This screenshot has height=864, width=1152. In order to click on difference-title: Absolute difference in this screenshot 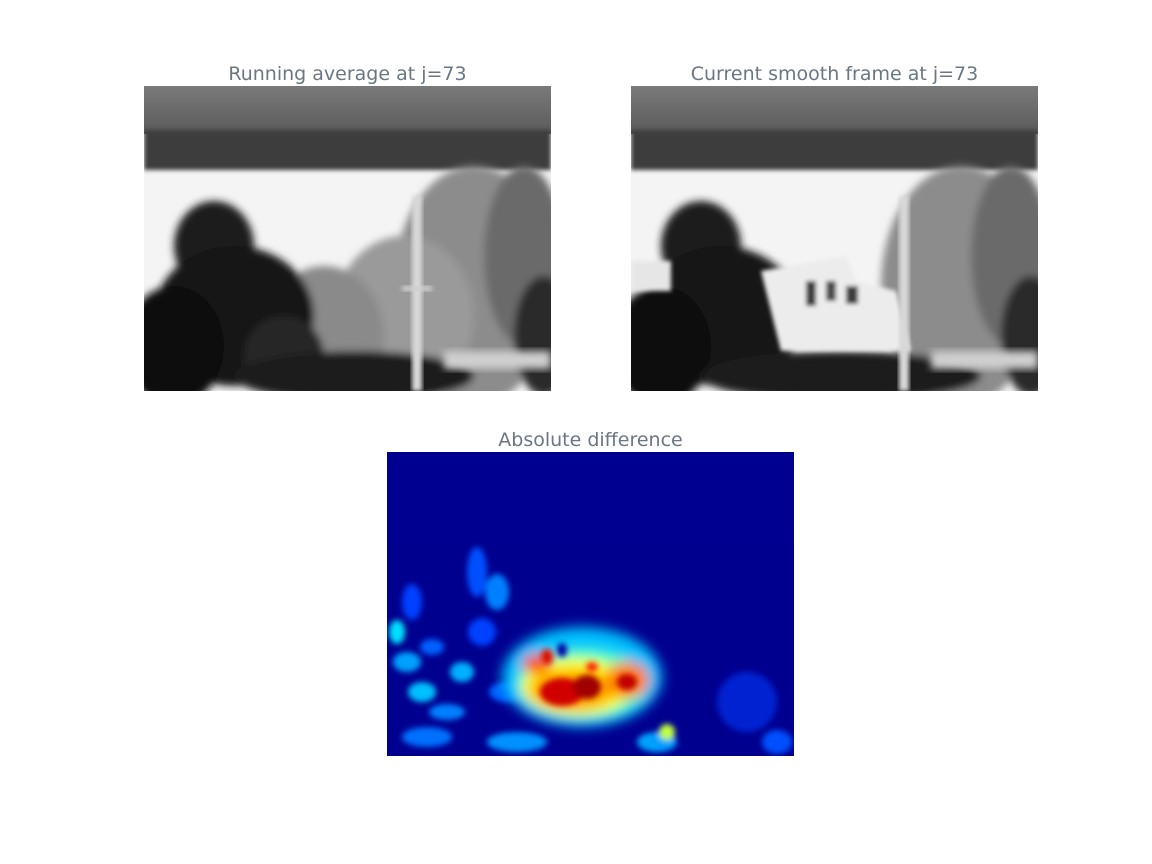, I will do `click(590, 440)`.